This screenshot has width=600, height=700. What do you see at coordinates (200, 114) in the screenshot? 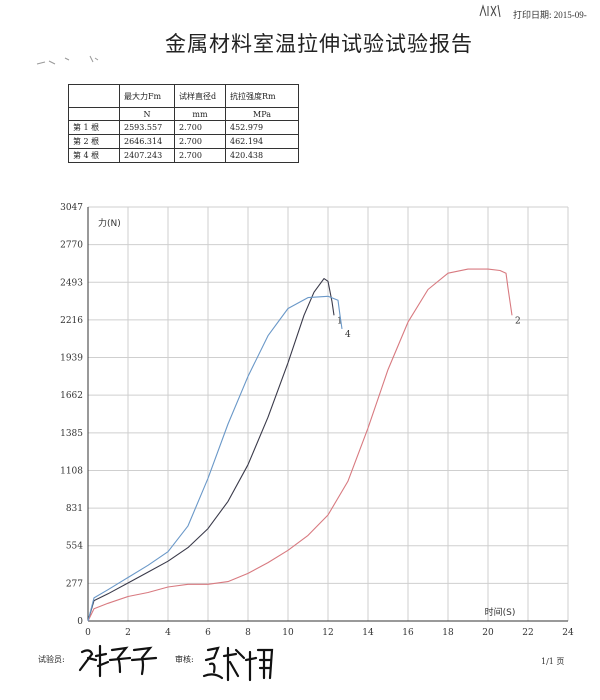
I see `unit-cell: mm` at bounding box center [200, 114].